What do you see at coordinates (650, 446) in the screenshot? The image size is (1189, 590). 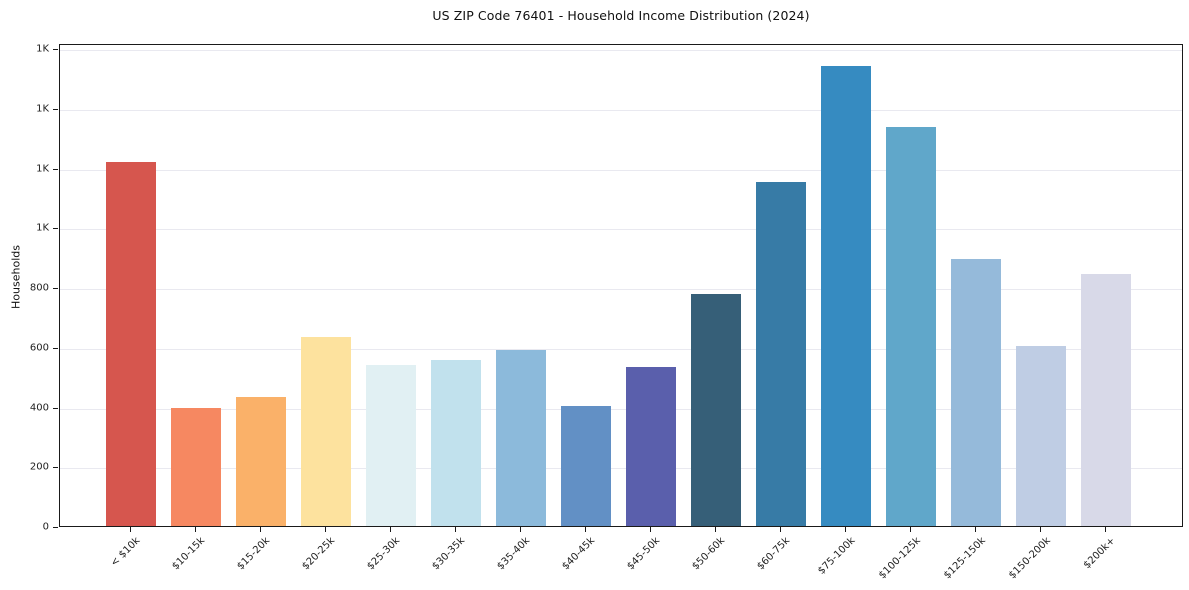 I see `bar-45-50k` at bounding box center [650, 446].